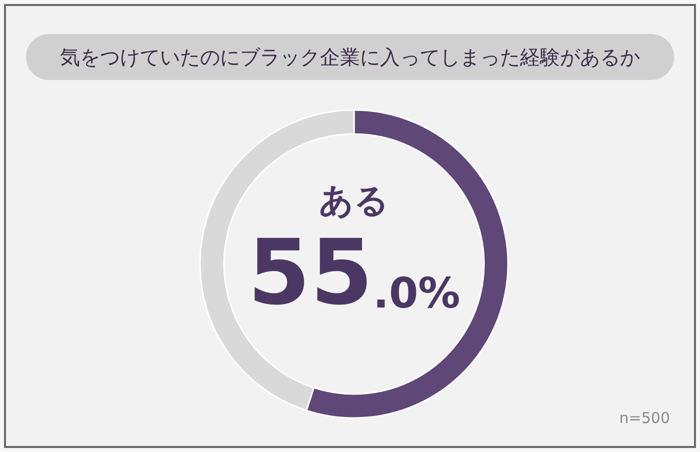 The height and width of the screenshot is (452, 700). What do you see at coordinates (354, 201) in the screenshot?
I see `slice-label: ある` at bounding box center [354, 201].